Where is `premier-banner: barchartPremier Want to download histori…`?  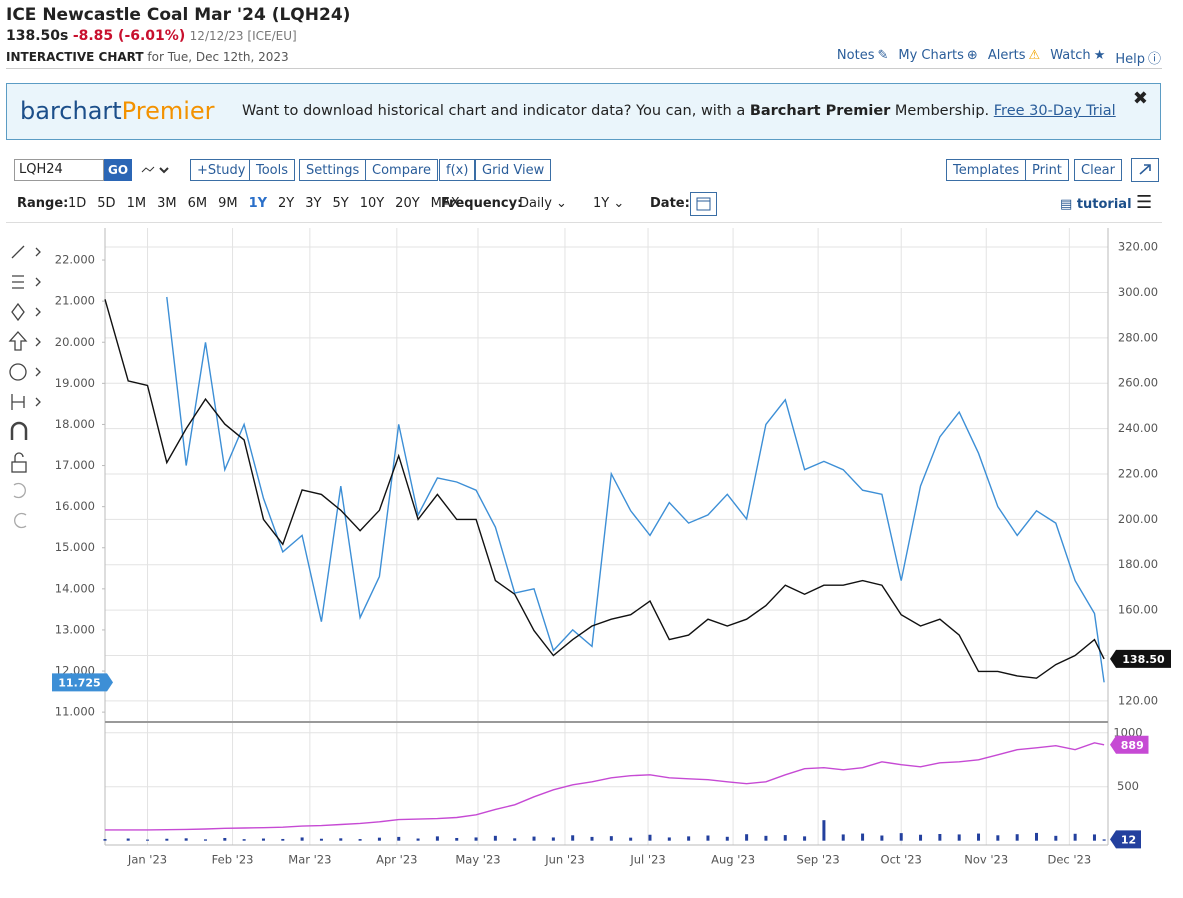
premier-banner: barchartPremier Want to download histori… is located at coordinates (583, 111).